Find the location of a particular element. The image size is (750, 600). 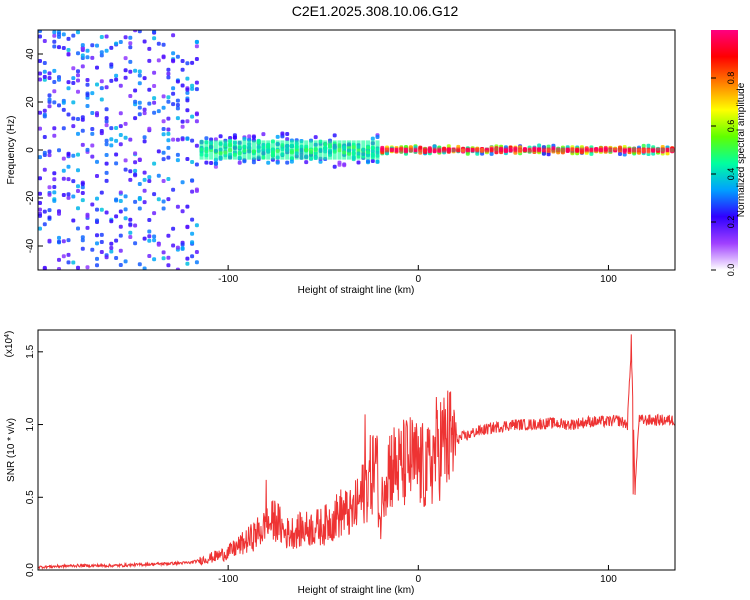

snr-x-axis-label: Height of straight line (km) is located at coordinates (356, 590).